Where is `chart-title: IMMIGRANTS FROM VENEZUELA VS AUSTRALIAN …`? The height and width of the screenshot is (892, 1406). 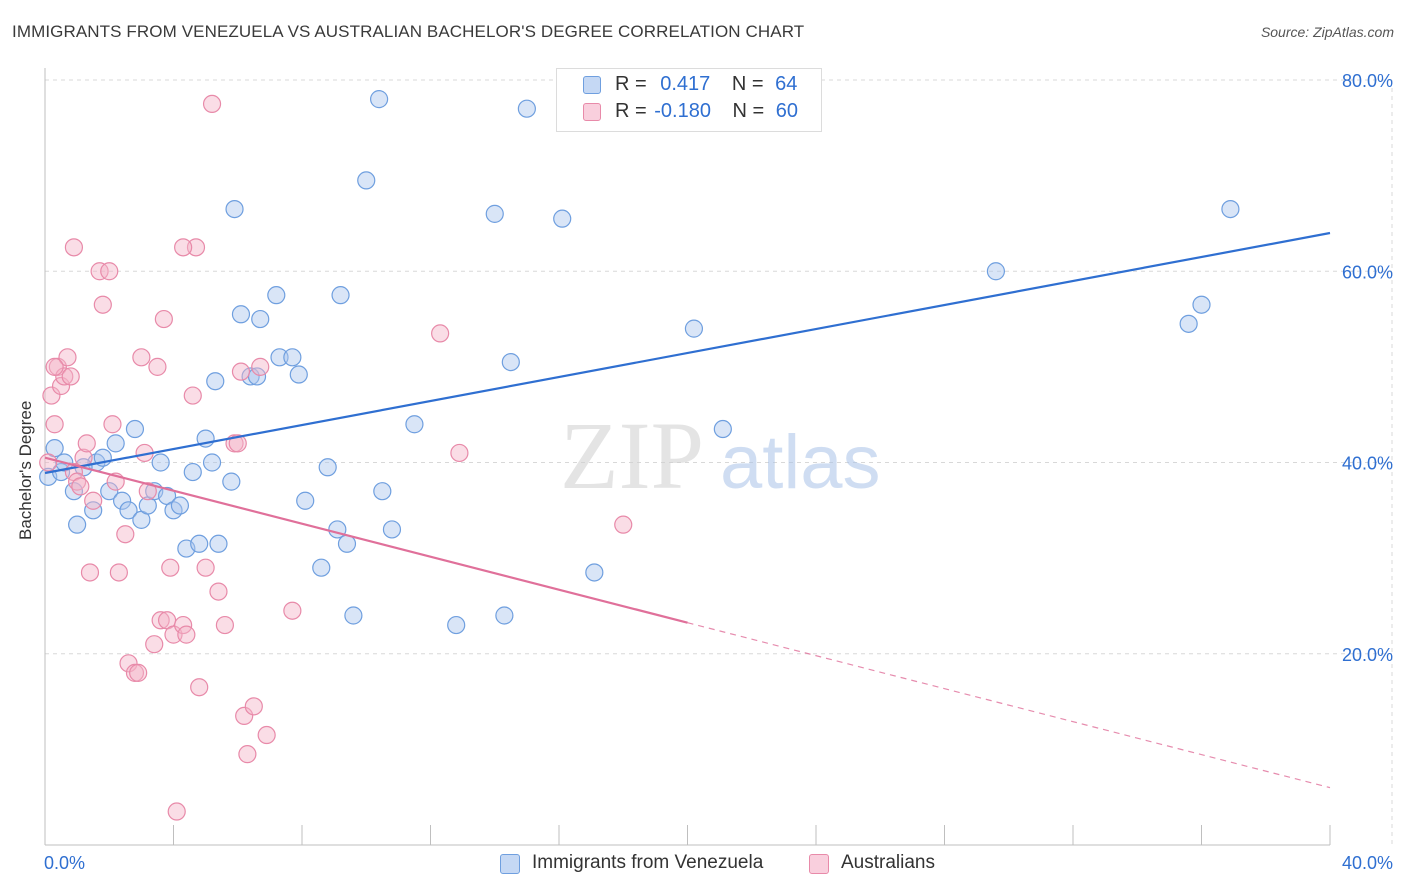 chart-title: IMMIGRANTS FROM VENEZUELA VS AUSTRALIAN … is located at coordinates (408, 31).